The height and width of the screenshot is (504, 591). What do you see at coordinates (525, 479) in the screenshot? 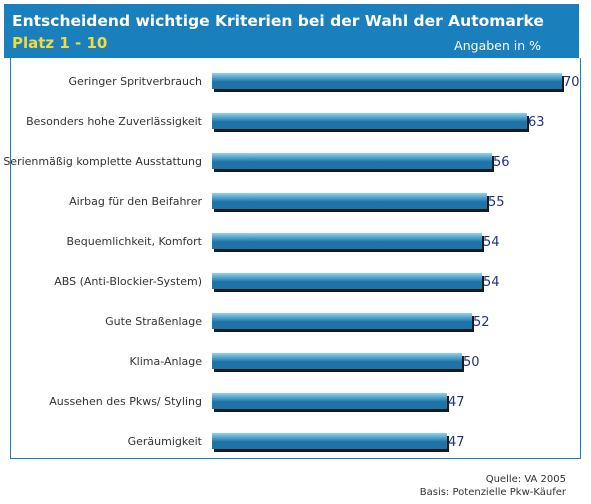
I see `source-note: Quelle: VA 2005` at bounding box center [525, 479].